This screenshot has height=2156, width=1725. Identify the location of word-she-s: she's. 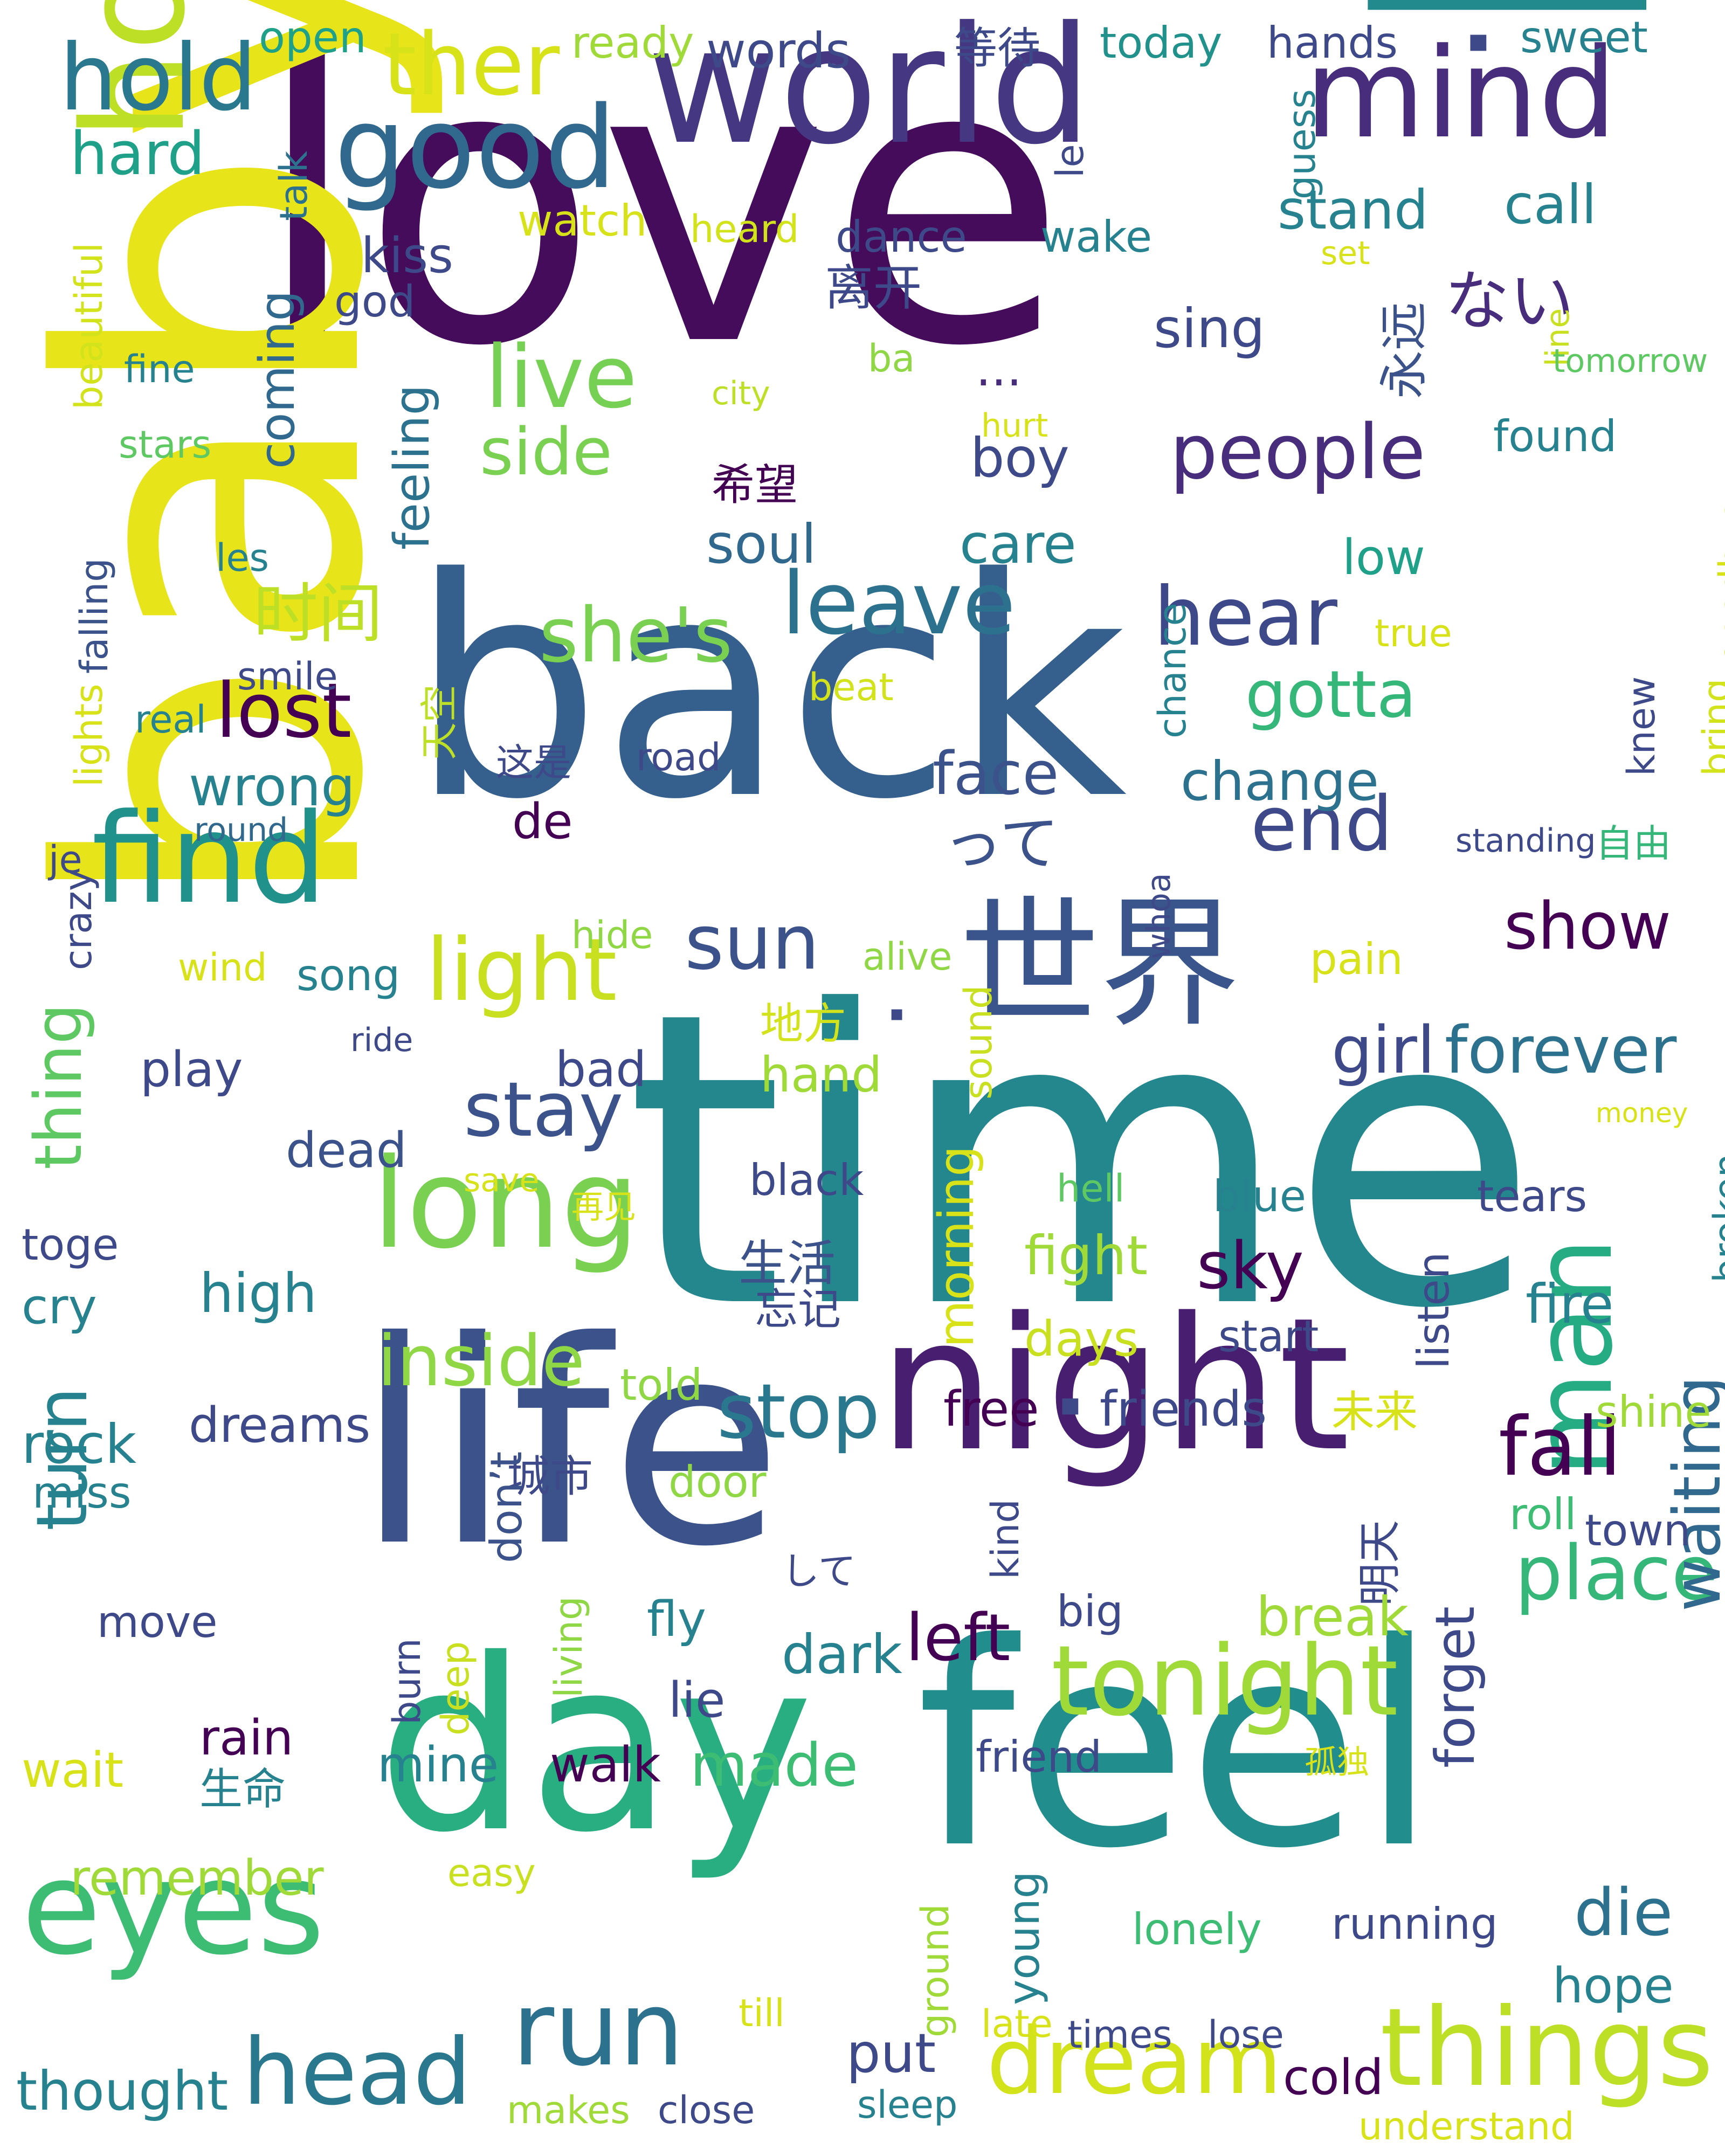
(636, 636).